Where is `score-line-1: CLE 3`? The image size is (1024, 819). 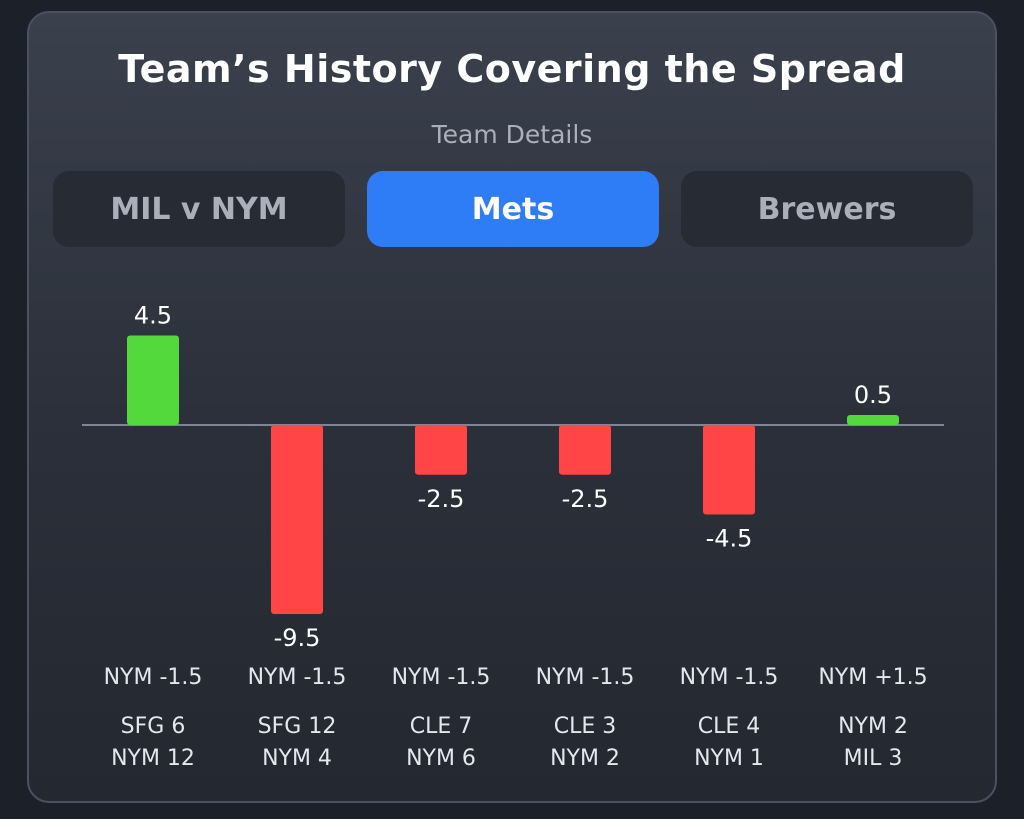
score-line-1: CLE 3 is located at coordinates (585, 726).